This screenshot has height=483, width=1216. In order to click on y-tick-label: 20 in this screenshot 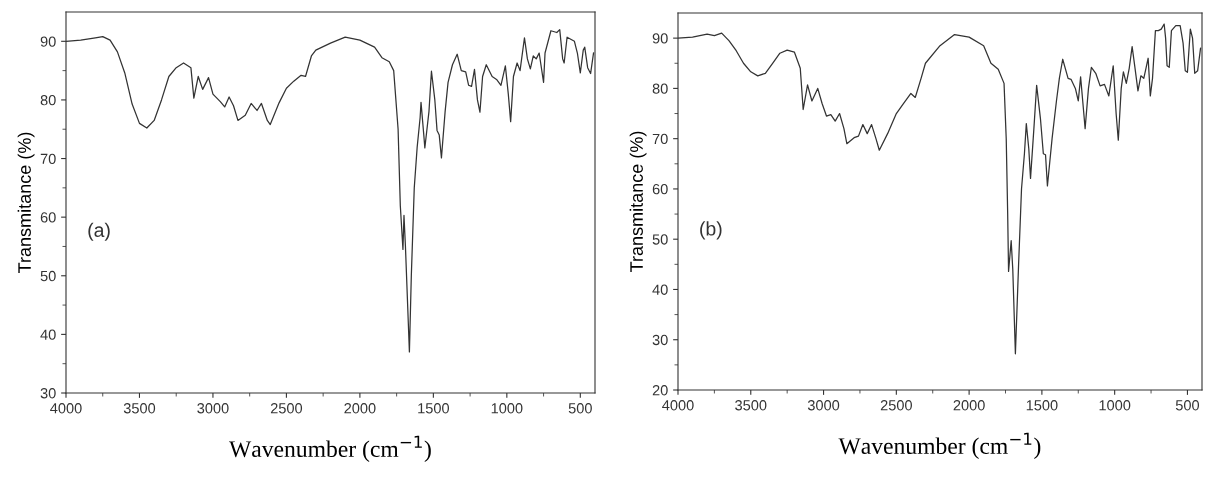, I will do `click(660, 390)`.